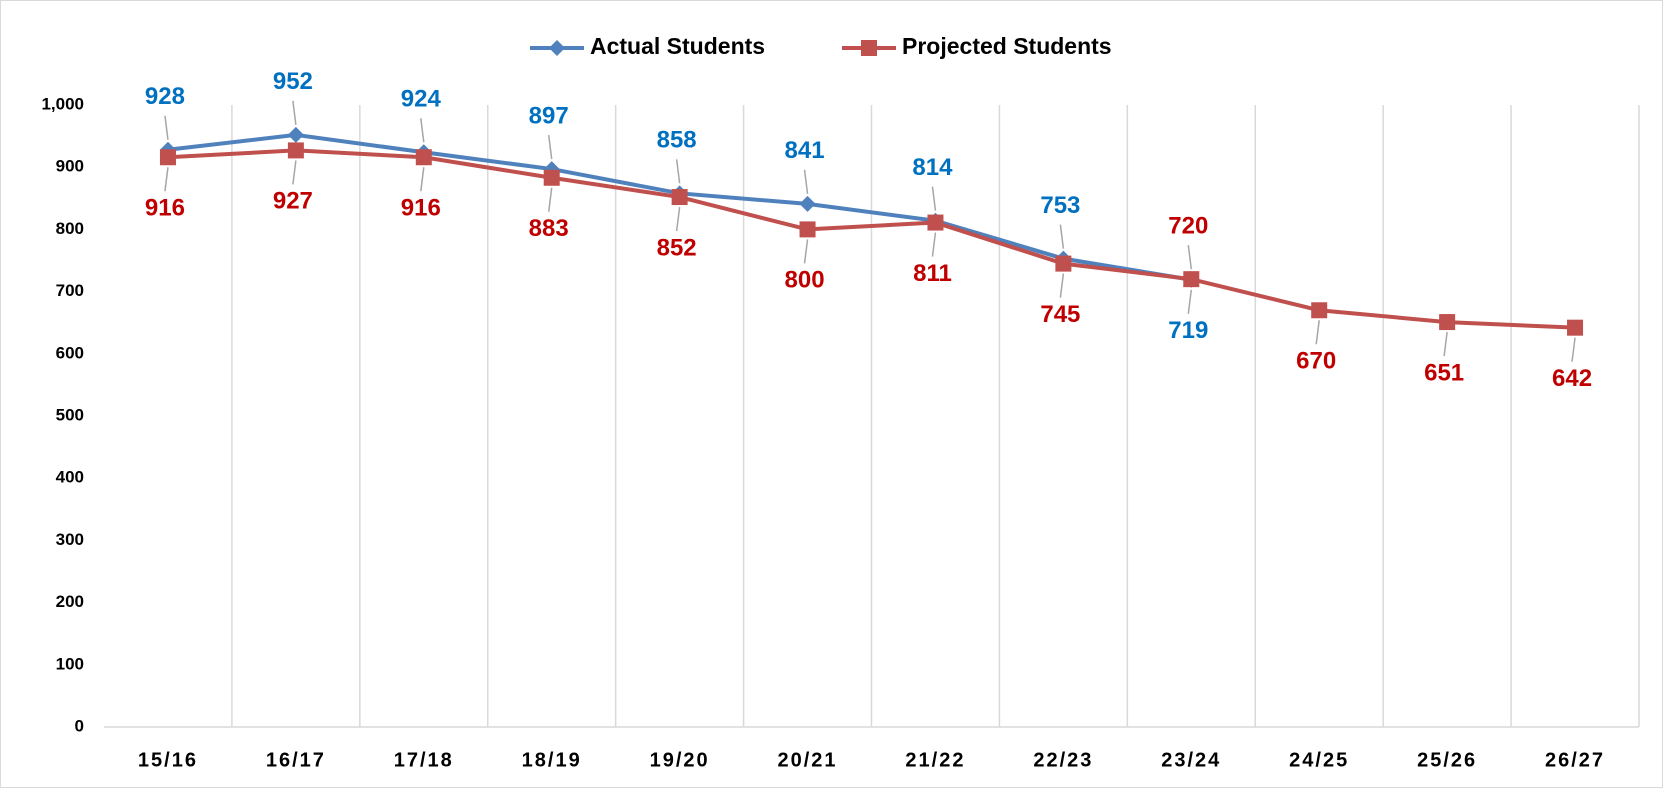 The height and width of the screenshot is (788, 1663). What do you see at coordinates (70, 228) in the screenshot?
I see `y-tick-label: 800` at bounding box center [70, 228].